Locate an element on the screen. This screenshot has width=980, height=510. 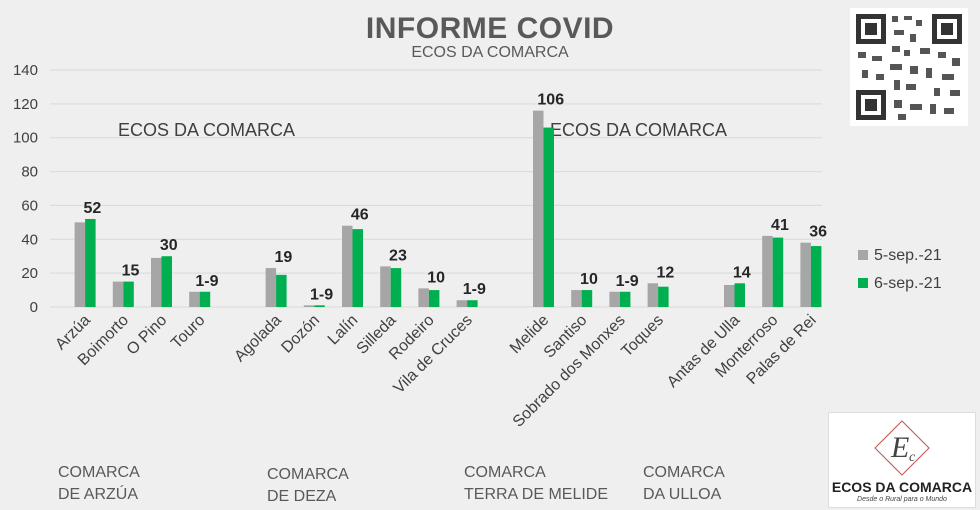
x-tick-label: O Pino is located at coordinates (147, 335).